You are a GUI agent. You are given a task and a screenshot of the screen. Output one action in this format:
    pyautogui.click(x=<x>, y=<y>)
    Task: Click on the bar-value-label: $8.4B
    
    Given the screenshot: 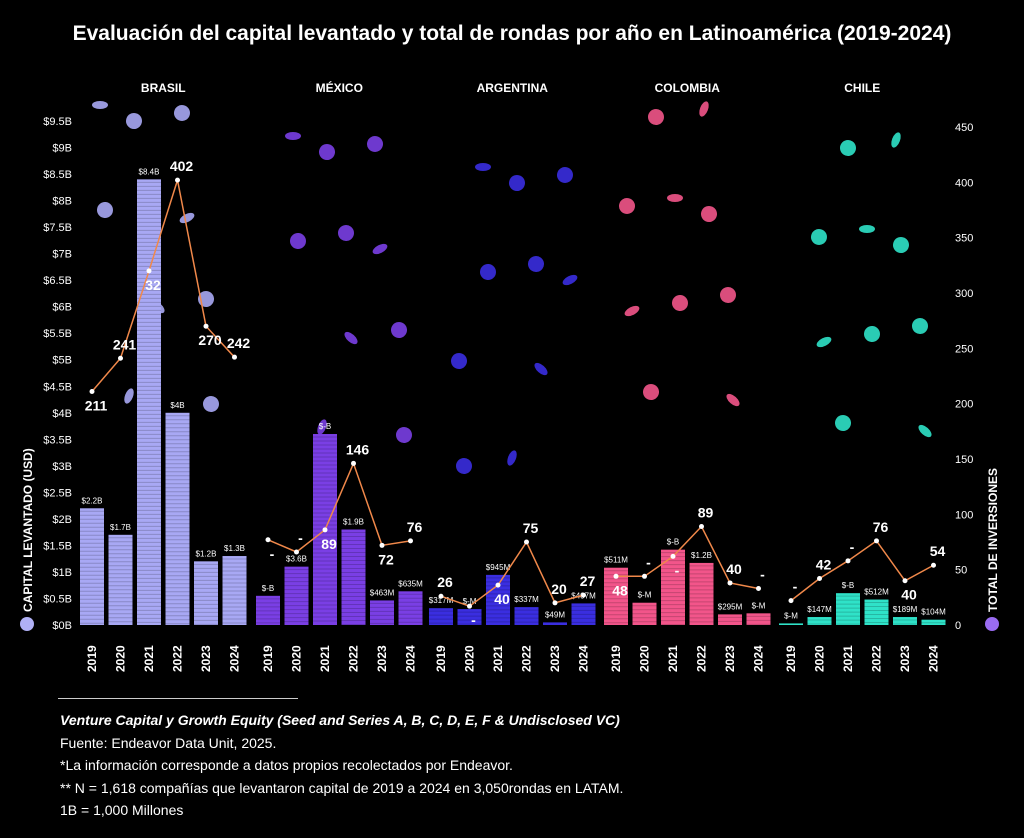 What is the action you would take?
    pyautogui.click(x=149, y=171)
    